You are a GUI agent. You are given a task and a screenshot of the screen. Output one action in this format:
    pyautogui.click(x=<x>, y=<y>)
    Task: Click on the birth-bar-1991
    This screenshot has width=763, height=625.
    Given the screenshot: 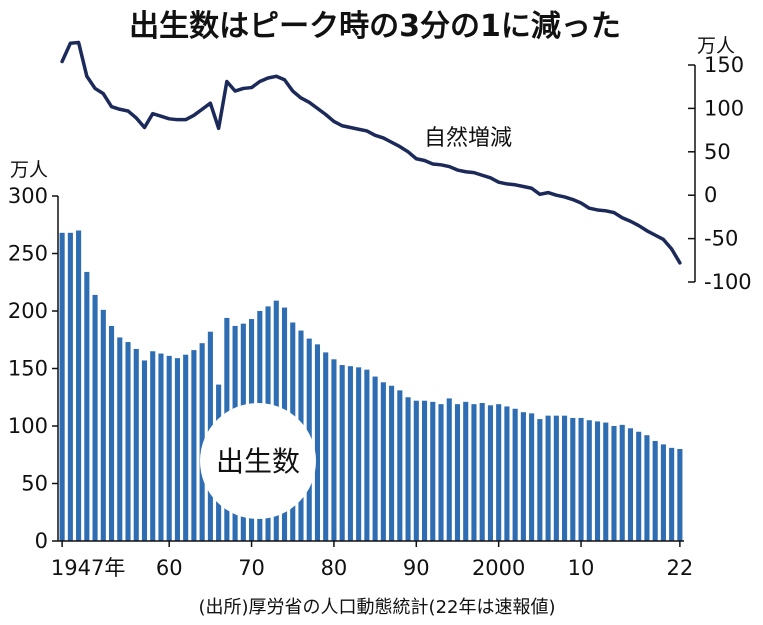 What is the action you would take?
    pyautogui.click(x=424, y=470)
    